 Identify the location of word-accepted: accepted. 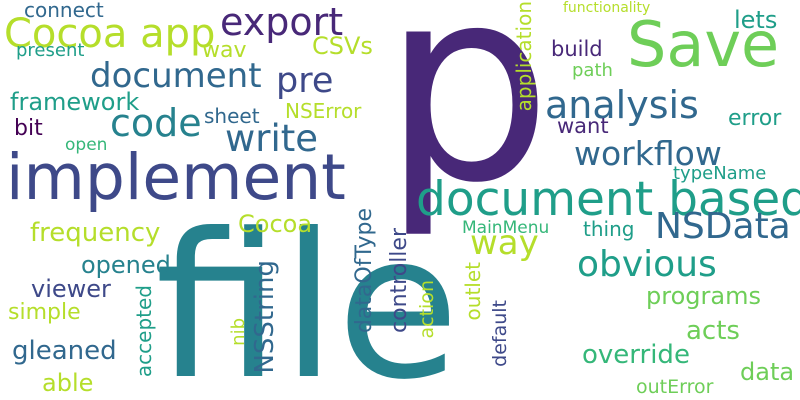
(144, 331).